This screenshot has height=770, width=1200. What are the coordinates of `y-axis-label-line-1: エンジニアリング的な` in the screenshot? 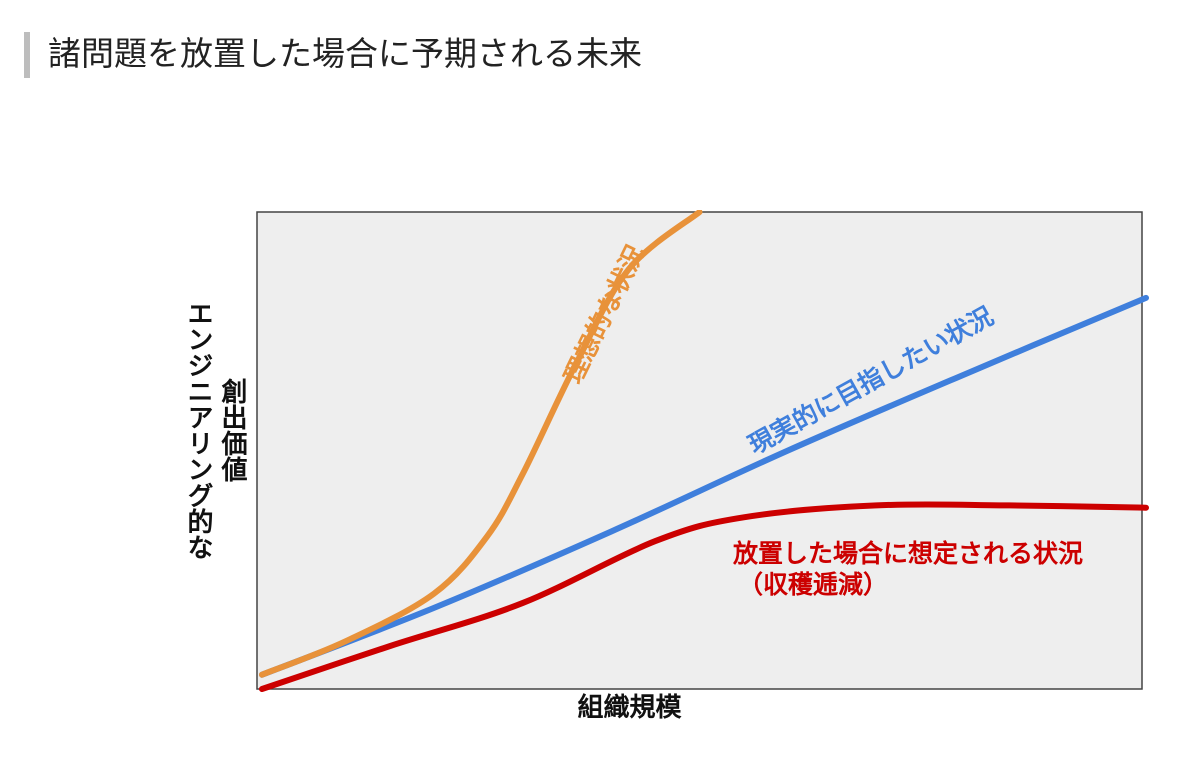 It's located at (198, 430).